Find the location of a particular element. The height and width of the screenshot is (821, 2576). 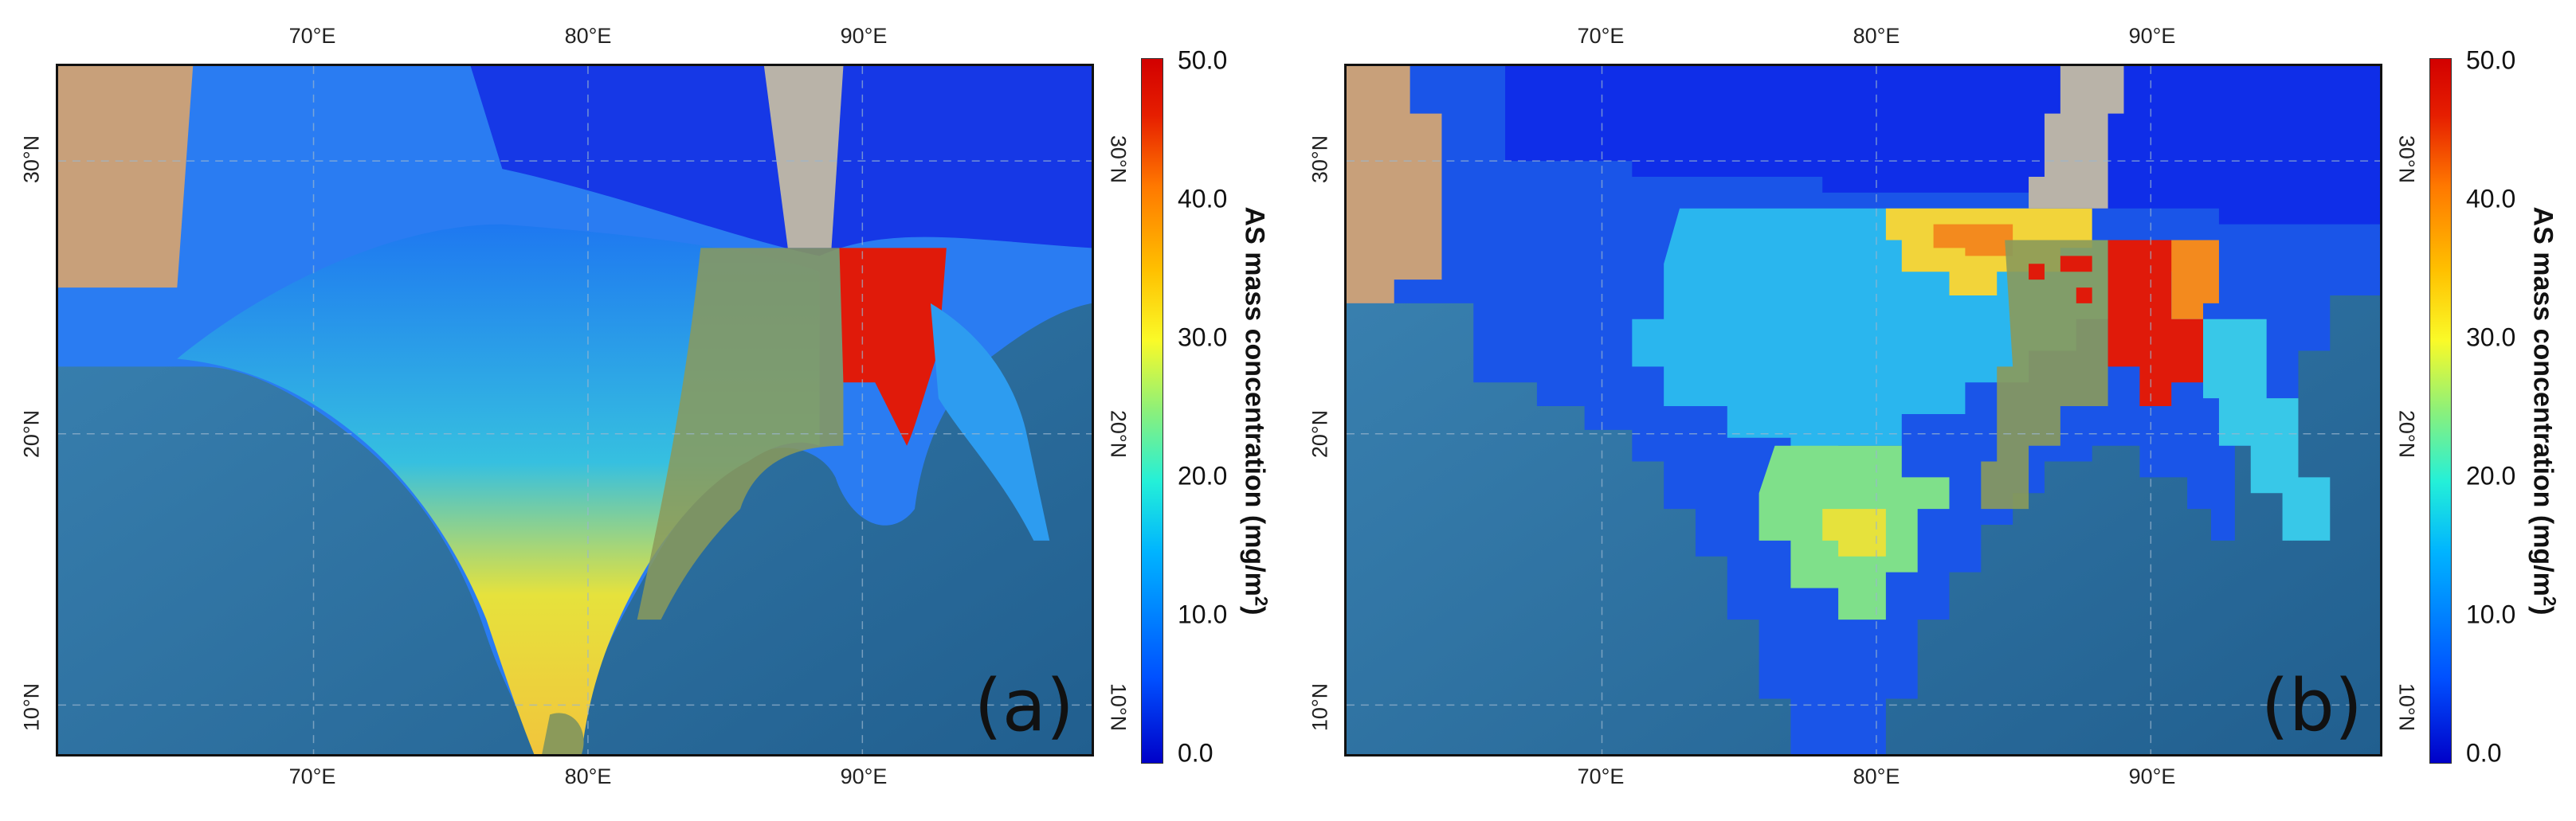

panel-label-b: (b) is located at coordinates (2311, 706).